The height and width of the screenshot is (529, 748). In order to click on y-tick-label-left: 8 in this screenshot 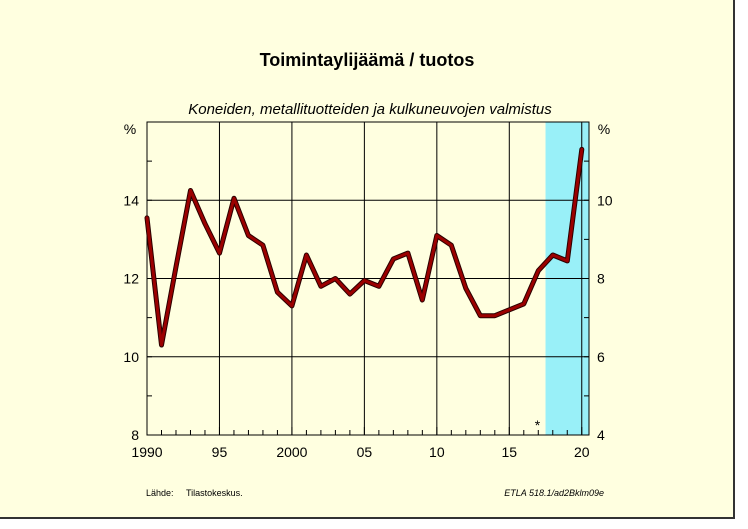, I will do `click(135, 435)`.